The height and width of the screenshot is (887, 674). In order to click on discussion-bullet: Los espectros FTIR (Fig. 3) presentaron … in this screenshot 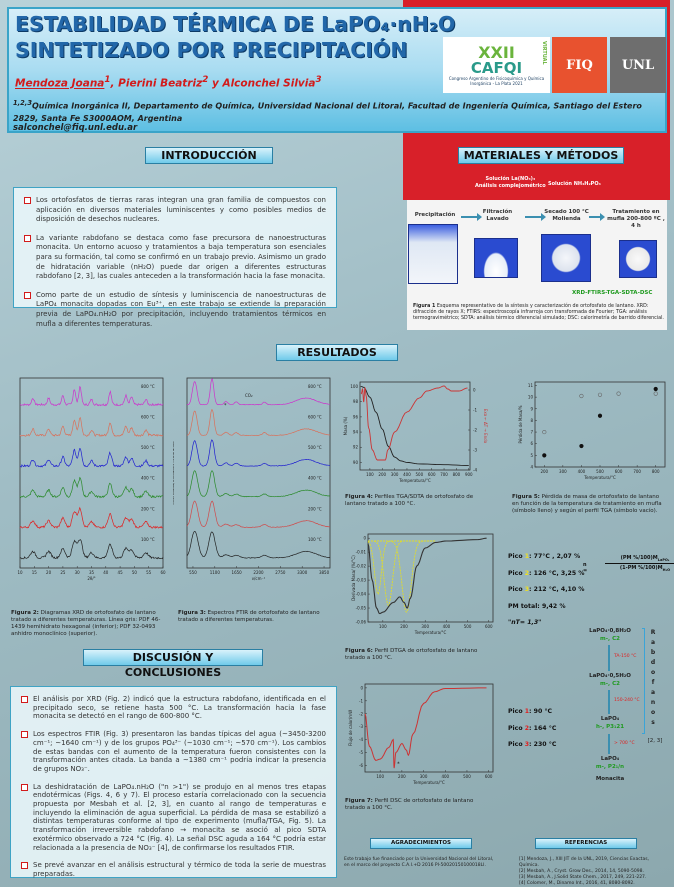, I will do `click(173, 752)`.